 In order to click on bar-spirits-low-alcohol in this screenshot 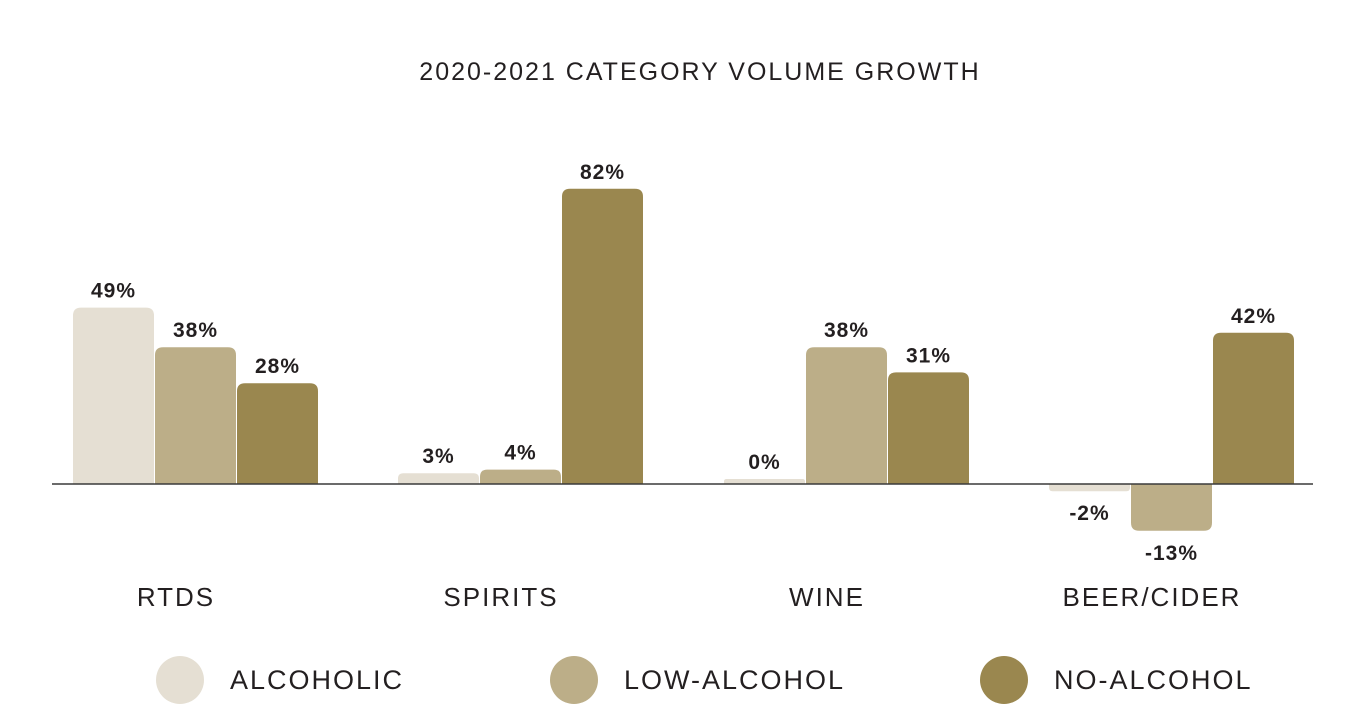, I will do `click(520, 476)`.